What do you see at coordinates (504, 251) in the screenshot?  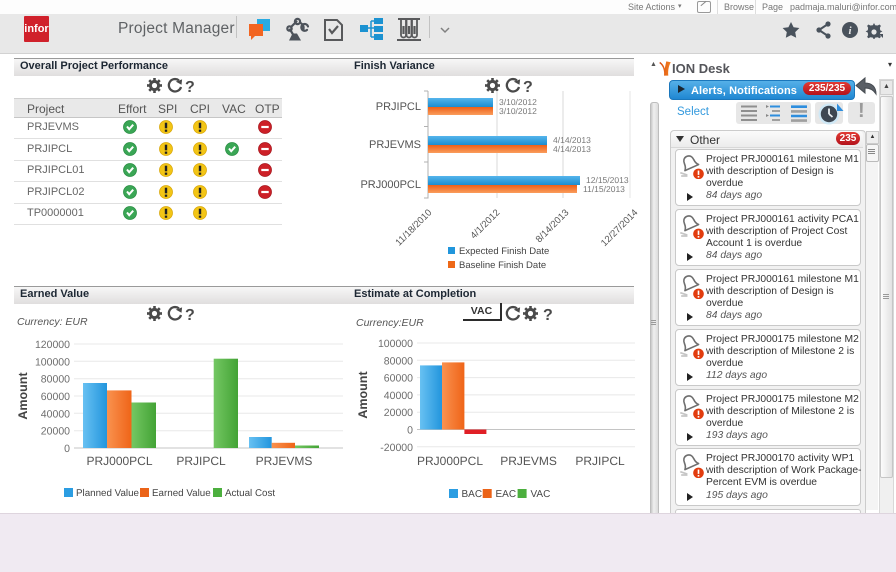 I see `svg-text: Expected Finish Date` at bounding box center [504, 251].